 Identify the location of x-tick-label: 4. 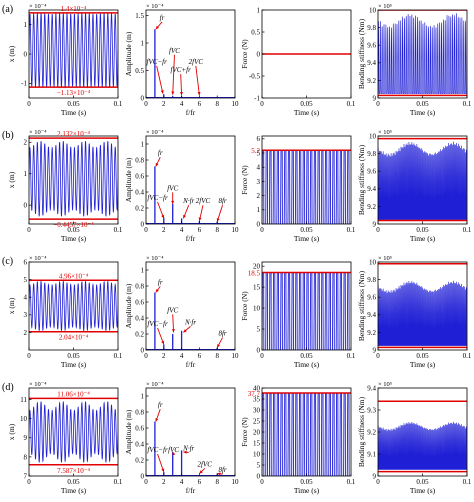
(182, 104).